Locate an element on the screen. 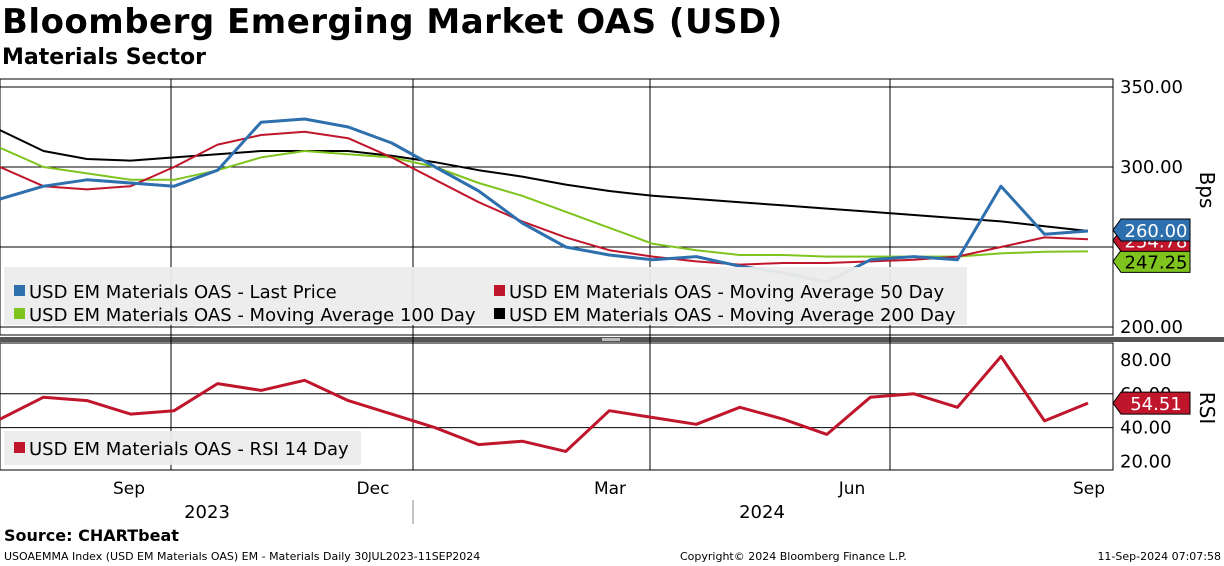  rsi-y-tick-20: 20.00 is located at coordinates (1146, 462).